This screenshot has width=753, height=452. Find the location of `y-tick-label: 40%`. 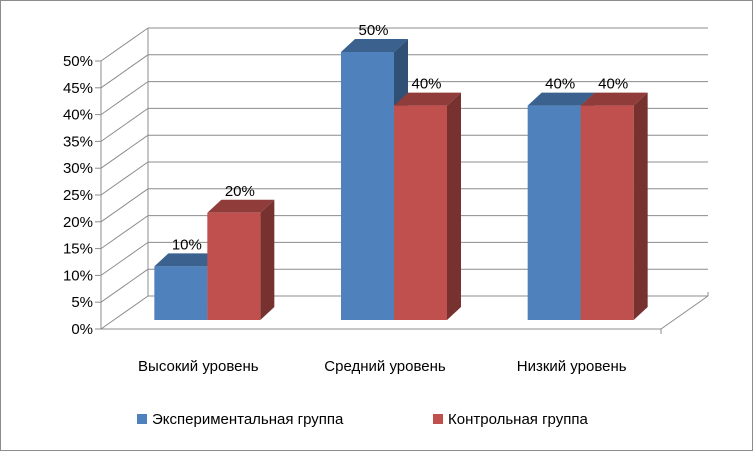

y-tick-label: 40% is located at coordinates (78, 115).